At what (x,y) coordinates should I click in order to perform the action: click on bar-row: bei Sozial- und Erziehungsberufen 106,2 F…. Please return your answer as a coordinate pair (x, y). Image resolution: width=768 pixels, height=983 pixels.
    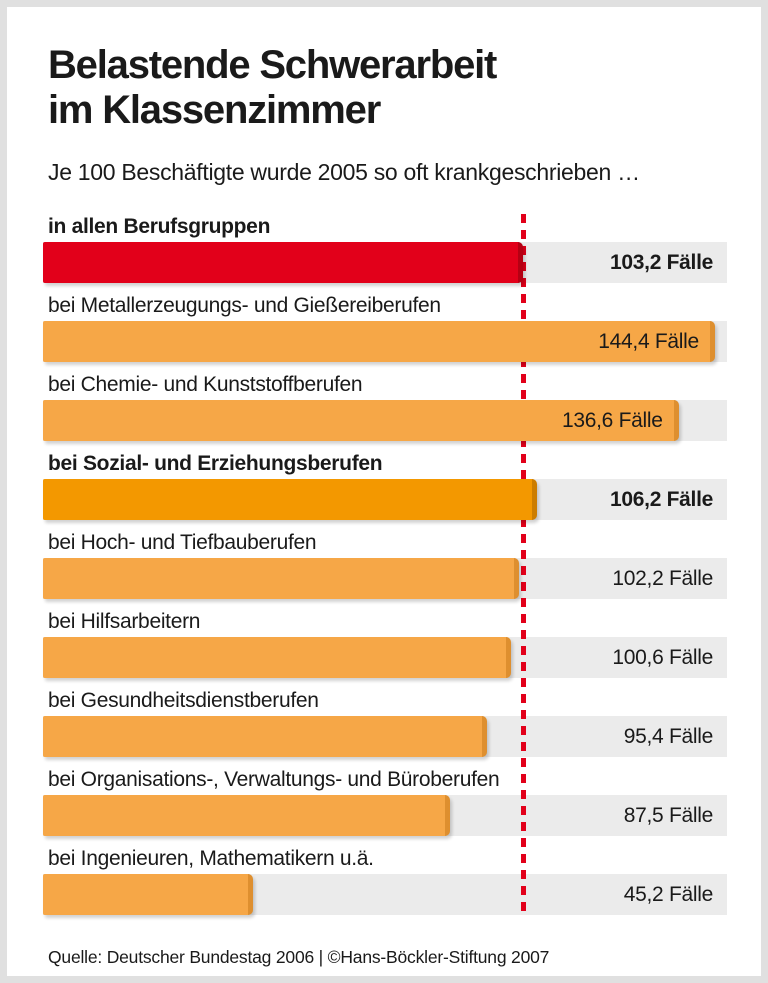
    Looking at the image, I should click on (385, 485).